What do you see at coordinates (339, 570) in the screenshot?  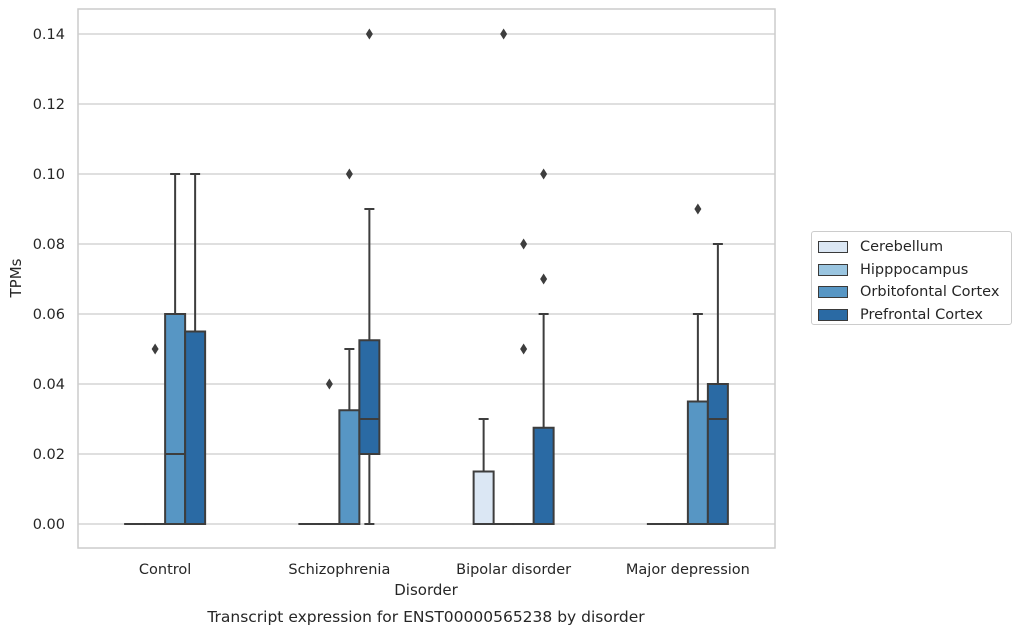 I see `x-tick-label: Schizophrenia` at bounding box center [339, 570].